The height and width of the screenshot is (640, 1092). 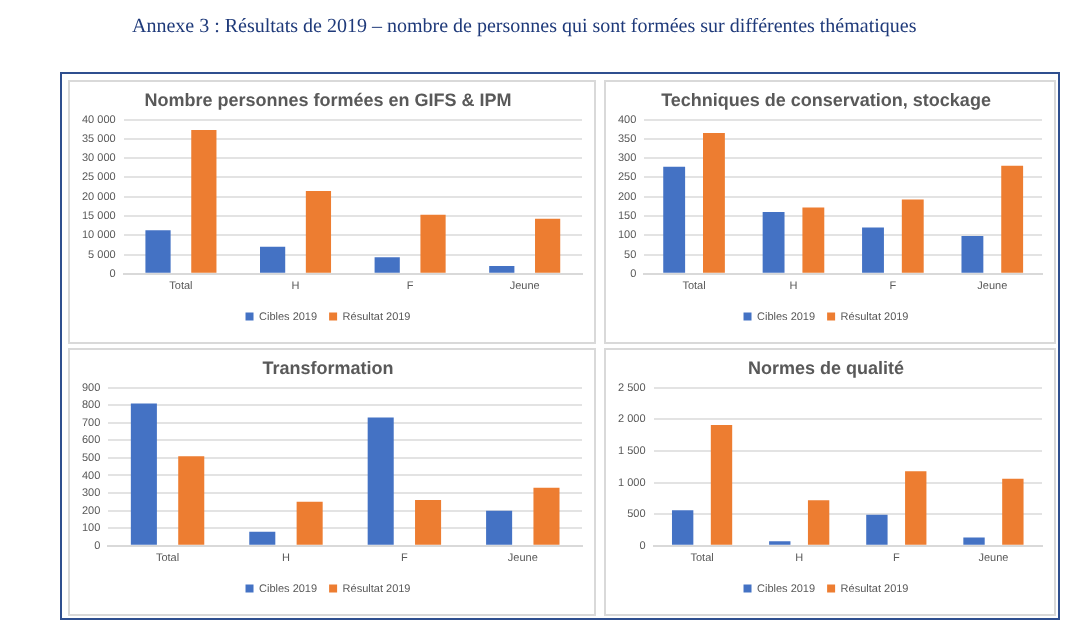 I want to click on text: Annexe 3 : Résultats de 2019 – nombre de personnes qui sont formées sur différentes thématiques, so click(x=524, y=27).